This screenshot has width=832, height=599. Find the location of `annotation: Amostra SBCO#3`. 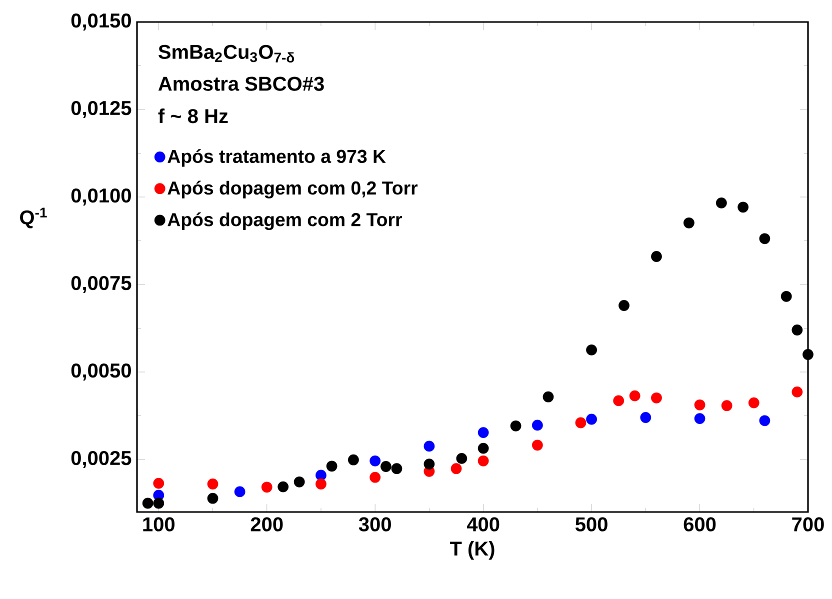

annotation: Amostra SBCO#3 is located at coordinates (241, 83).